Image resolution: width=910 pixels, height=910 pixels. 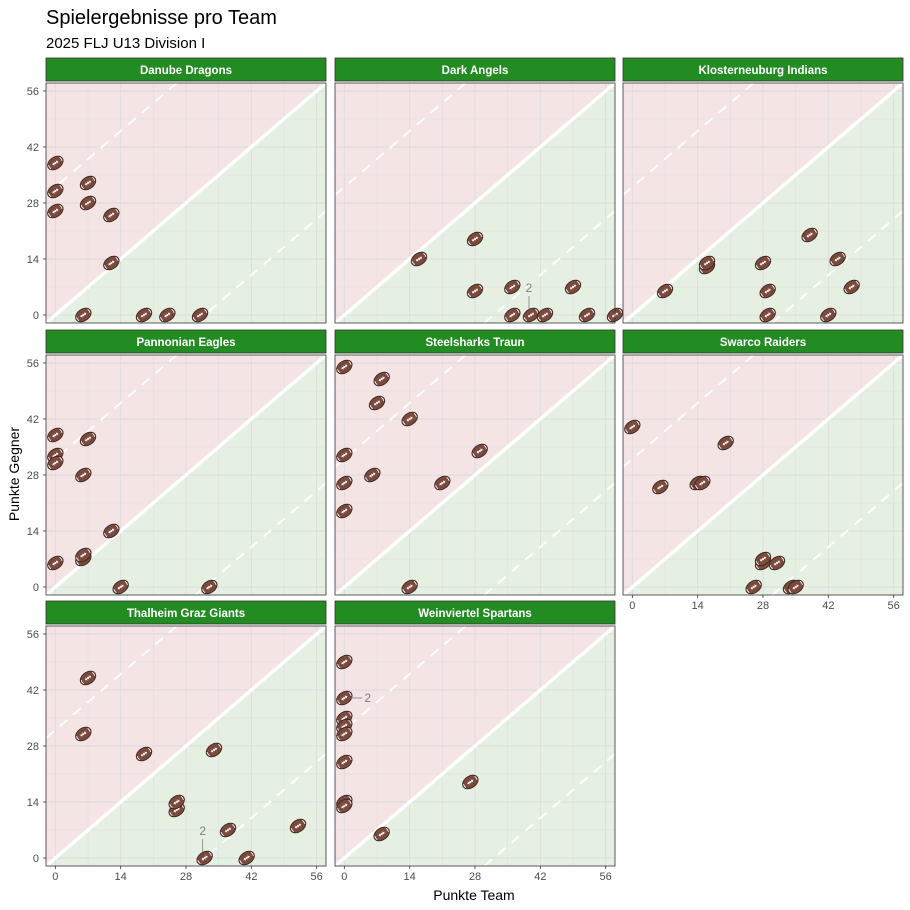 I want to click on facet-strip-label: Pannonian Eagles, so click(x=185, y=343).